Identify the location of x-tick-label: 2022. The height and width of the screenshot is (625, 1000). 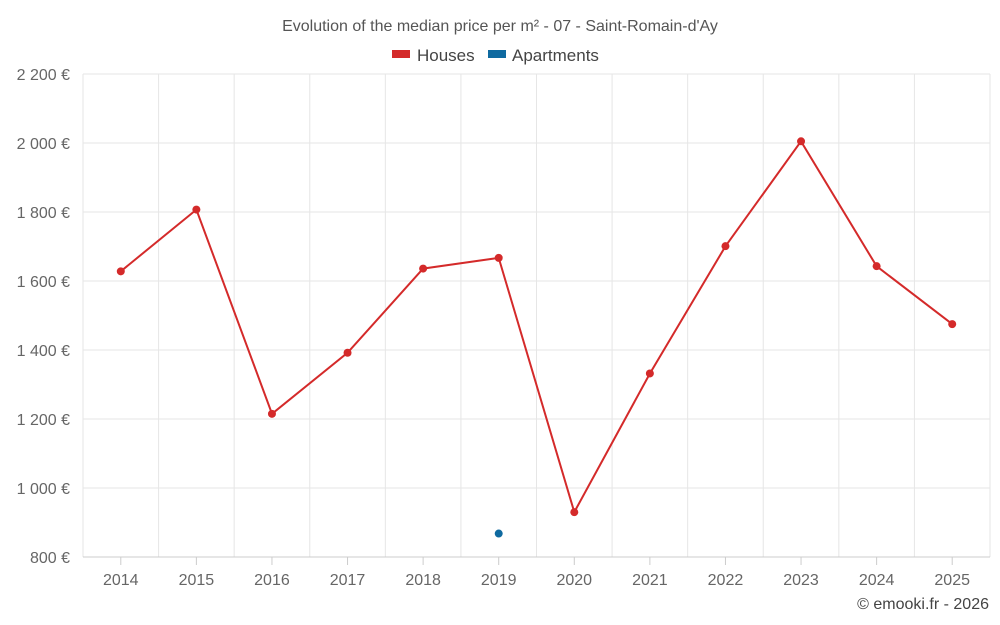
(726, 580).